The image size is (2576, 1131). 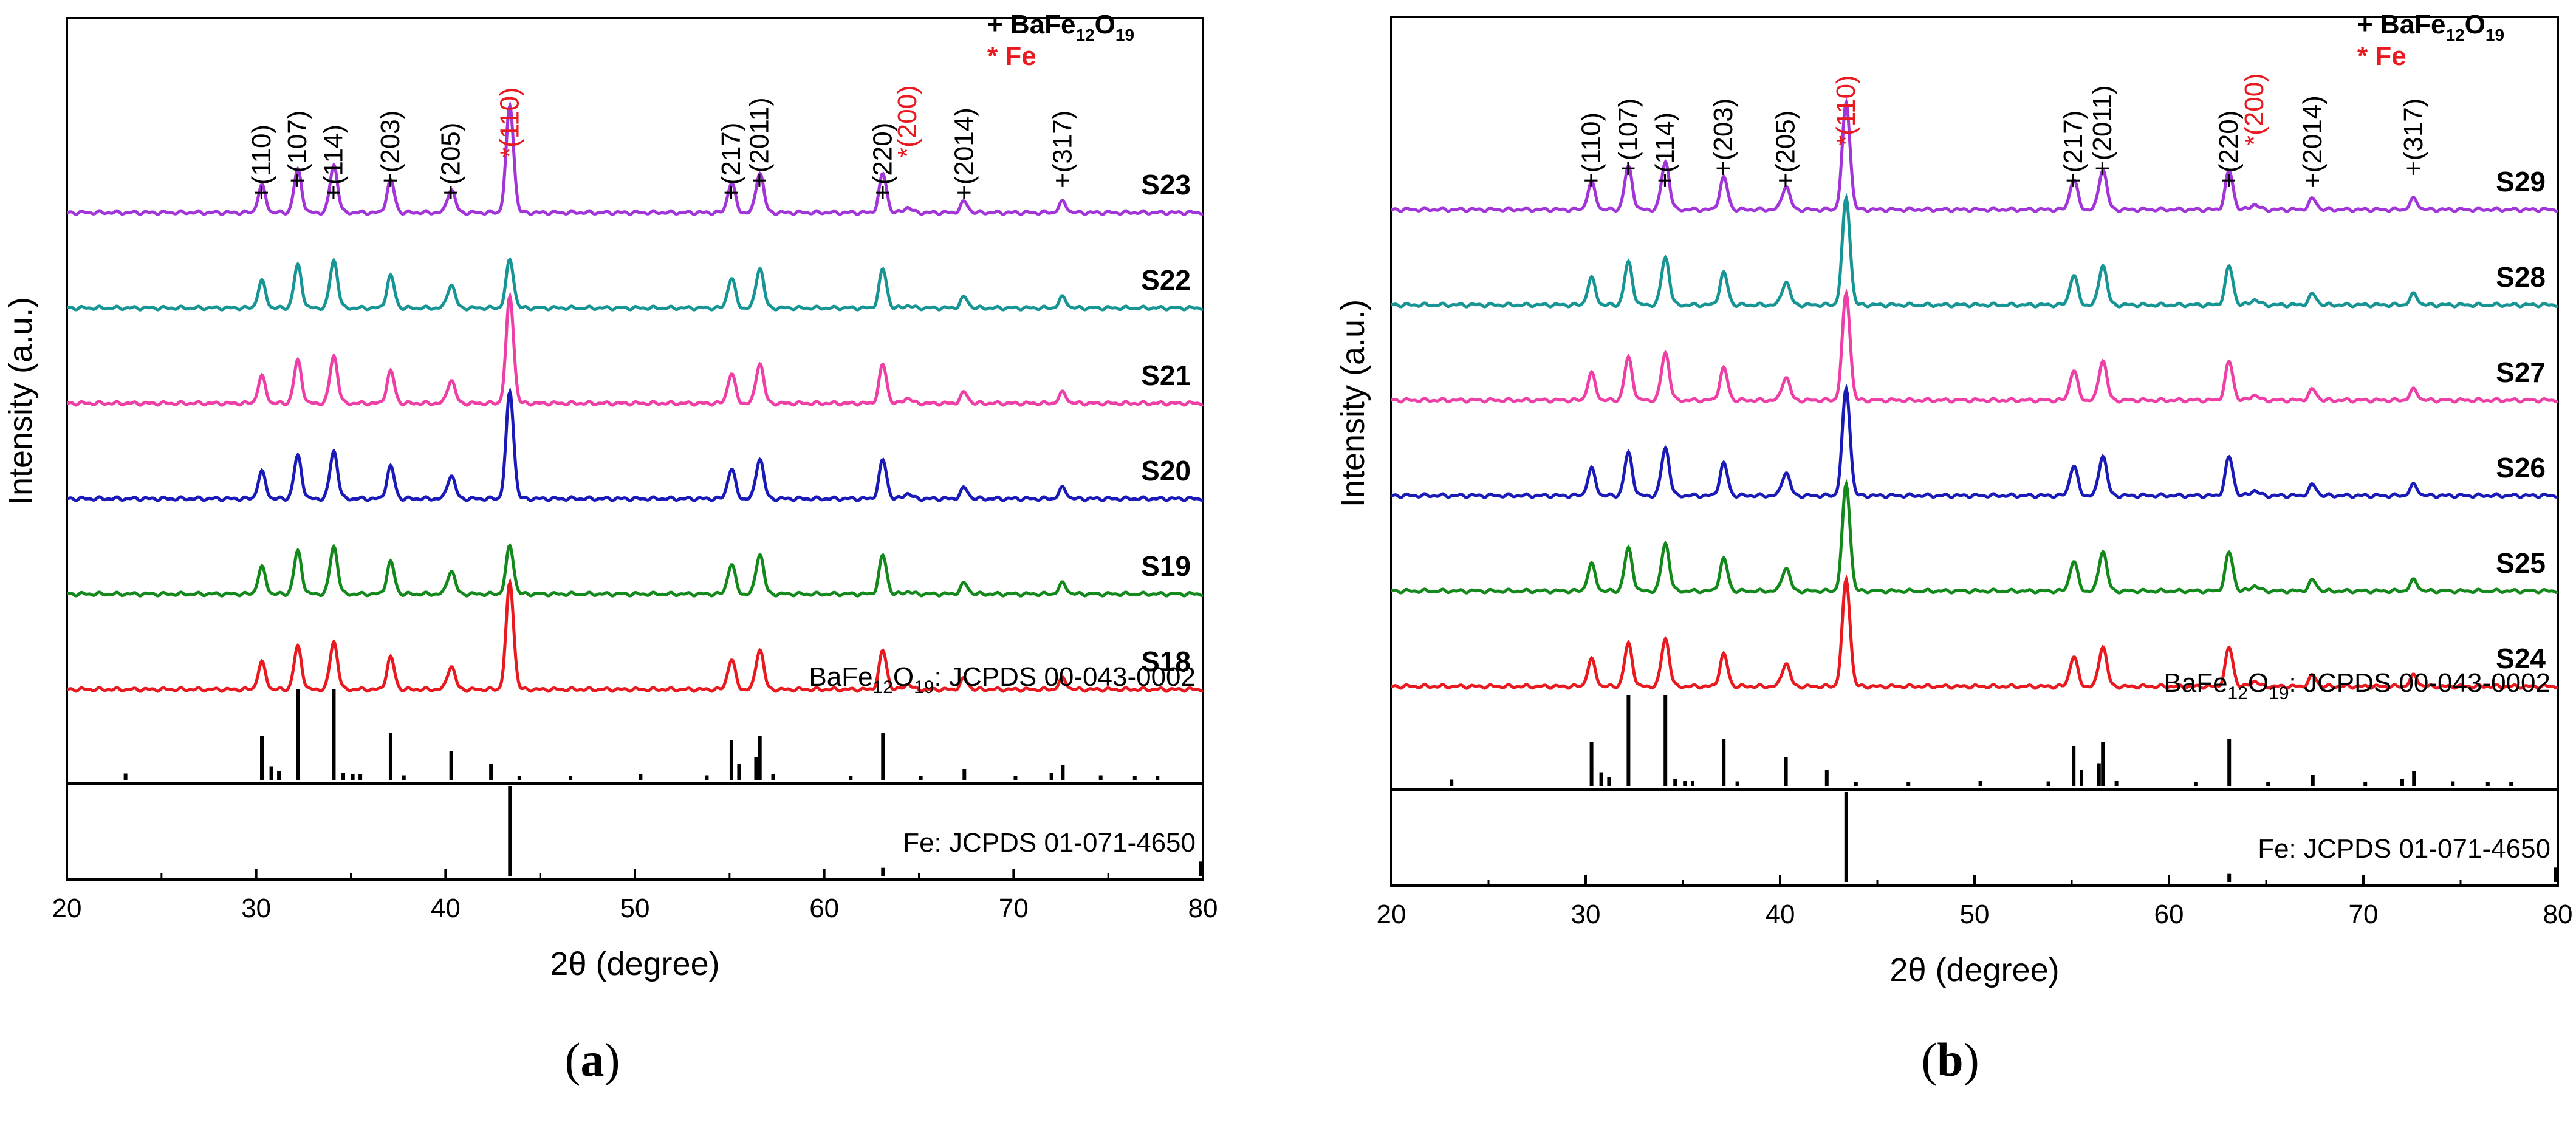 I want to click on panel-caption-b: (b), so click(x=1950, y=1060).